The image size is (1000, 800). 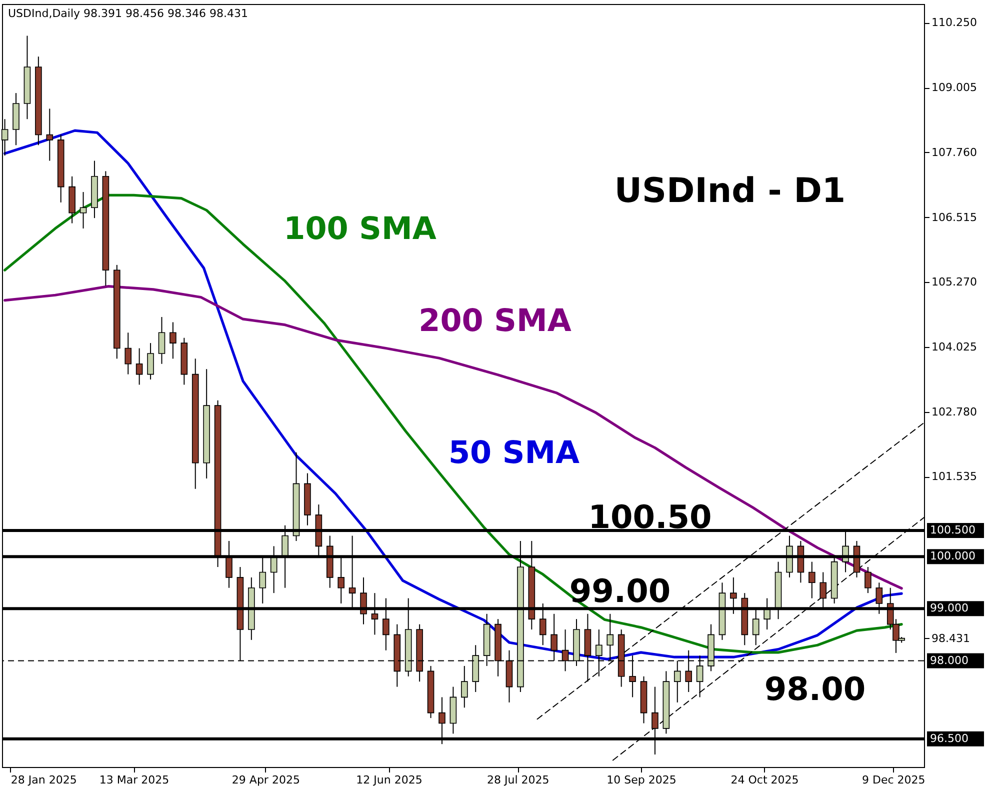 What do you see at coordinates (949, 608) in the screenshot?
I see `ref-line-label: 99.000` at bounding box center [949, 608].